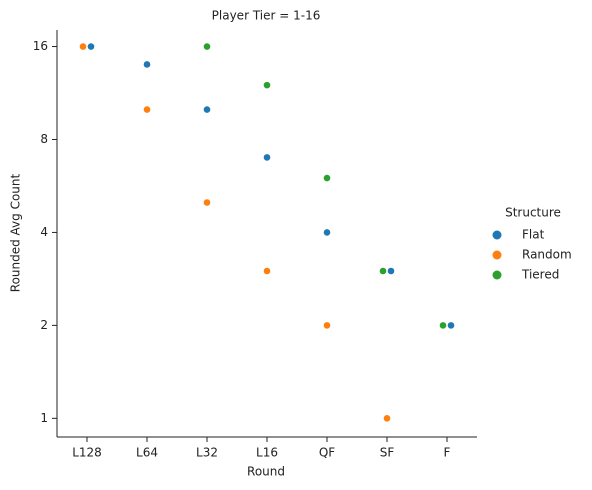  Describe the element at coordinates (44, 139) in the screenshot. I see `y-tick-label: 8` at that location.